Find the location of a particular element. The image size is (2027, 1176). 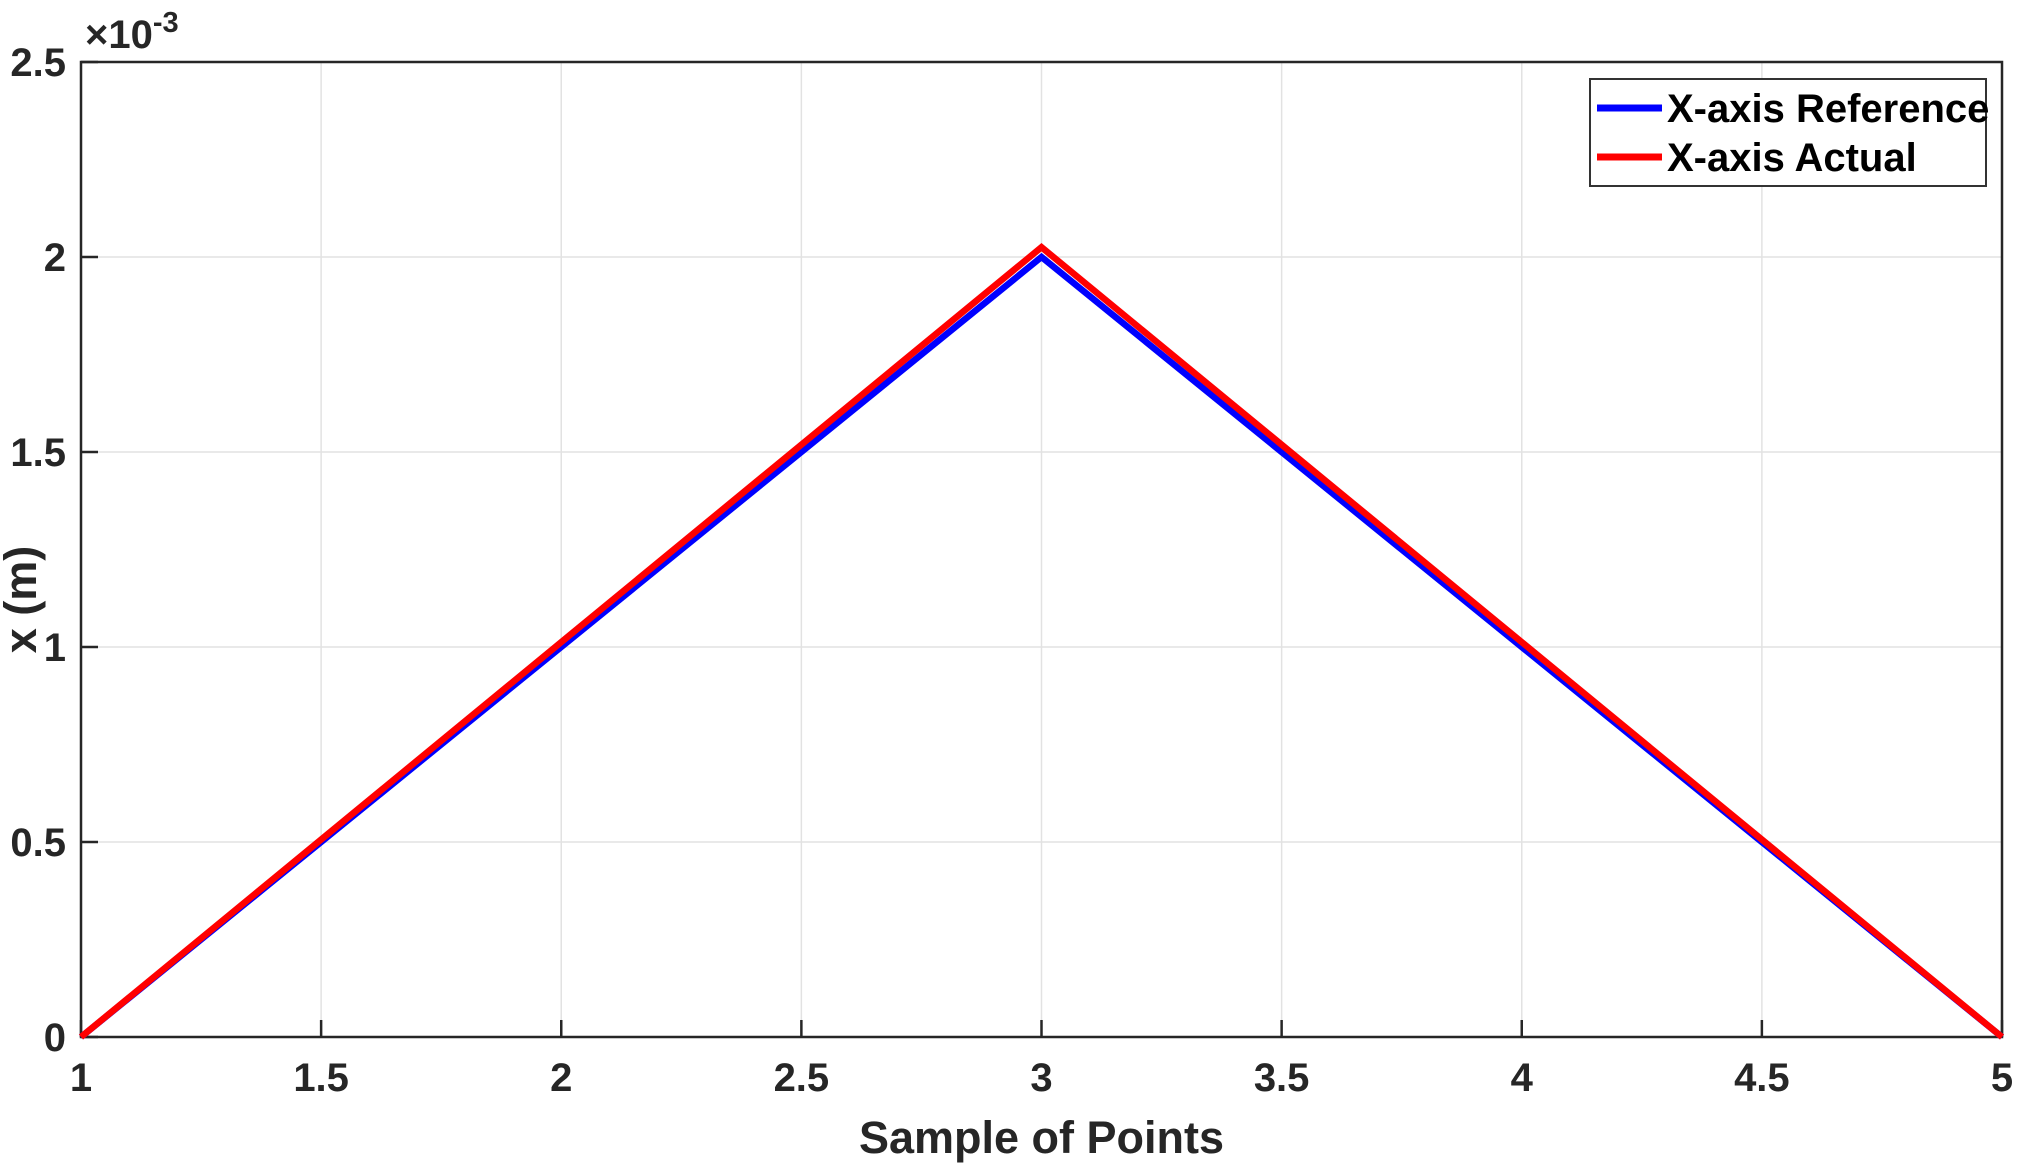

x-tick-label: 4 is located at coordinates (1522, 1078).